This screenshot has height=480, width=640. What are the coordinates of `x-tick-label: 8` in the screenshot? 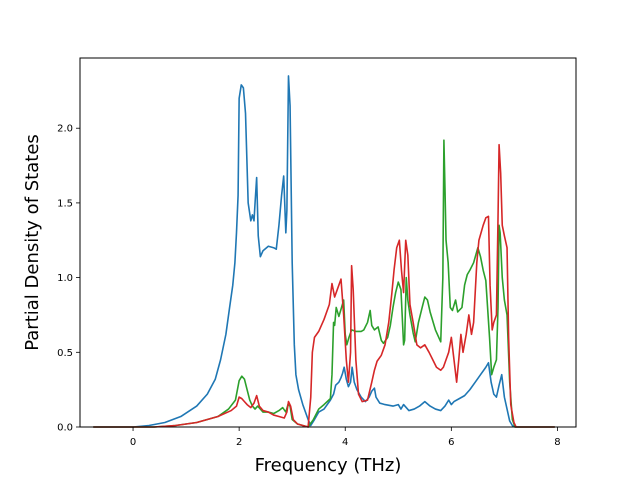 It's located at (557, 442).